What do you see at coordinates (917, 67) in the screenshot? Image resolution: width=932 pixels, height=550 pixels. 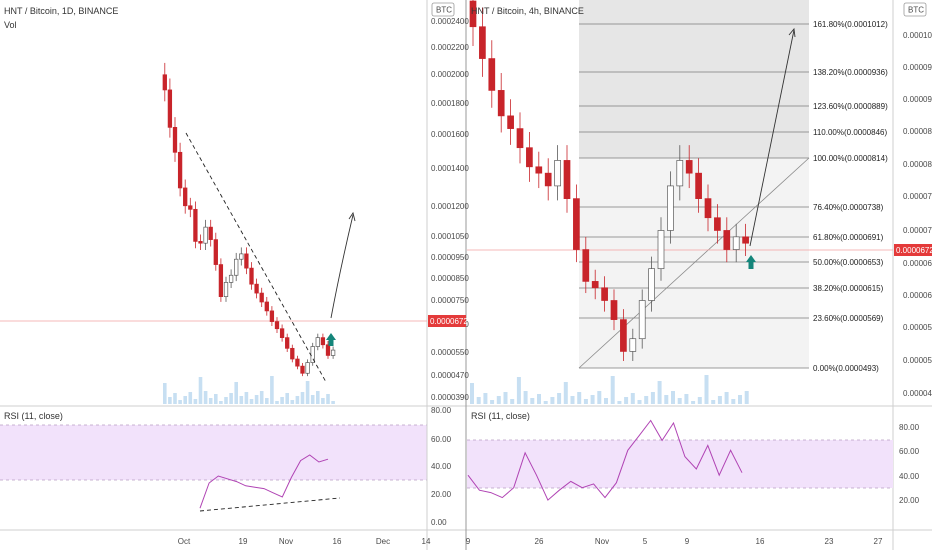 I see `right-price-tick: 0.0000950` at bounding box center [917, 67].